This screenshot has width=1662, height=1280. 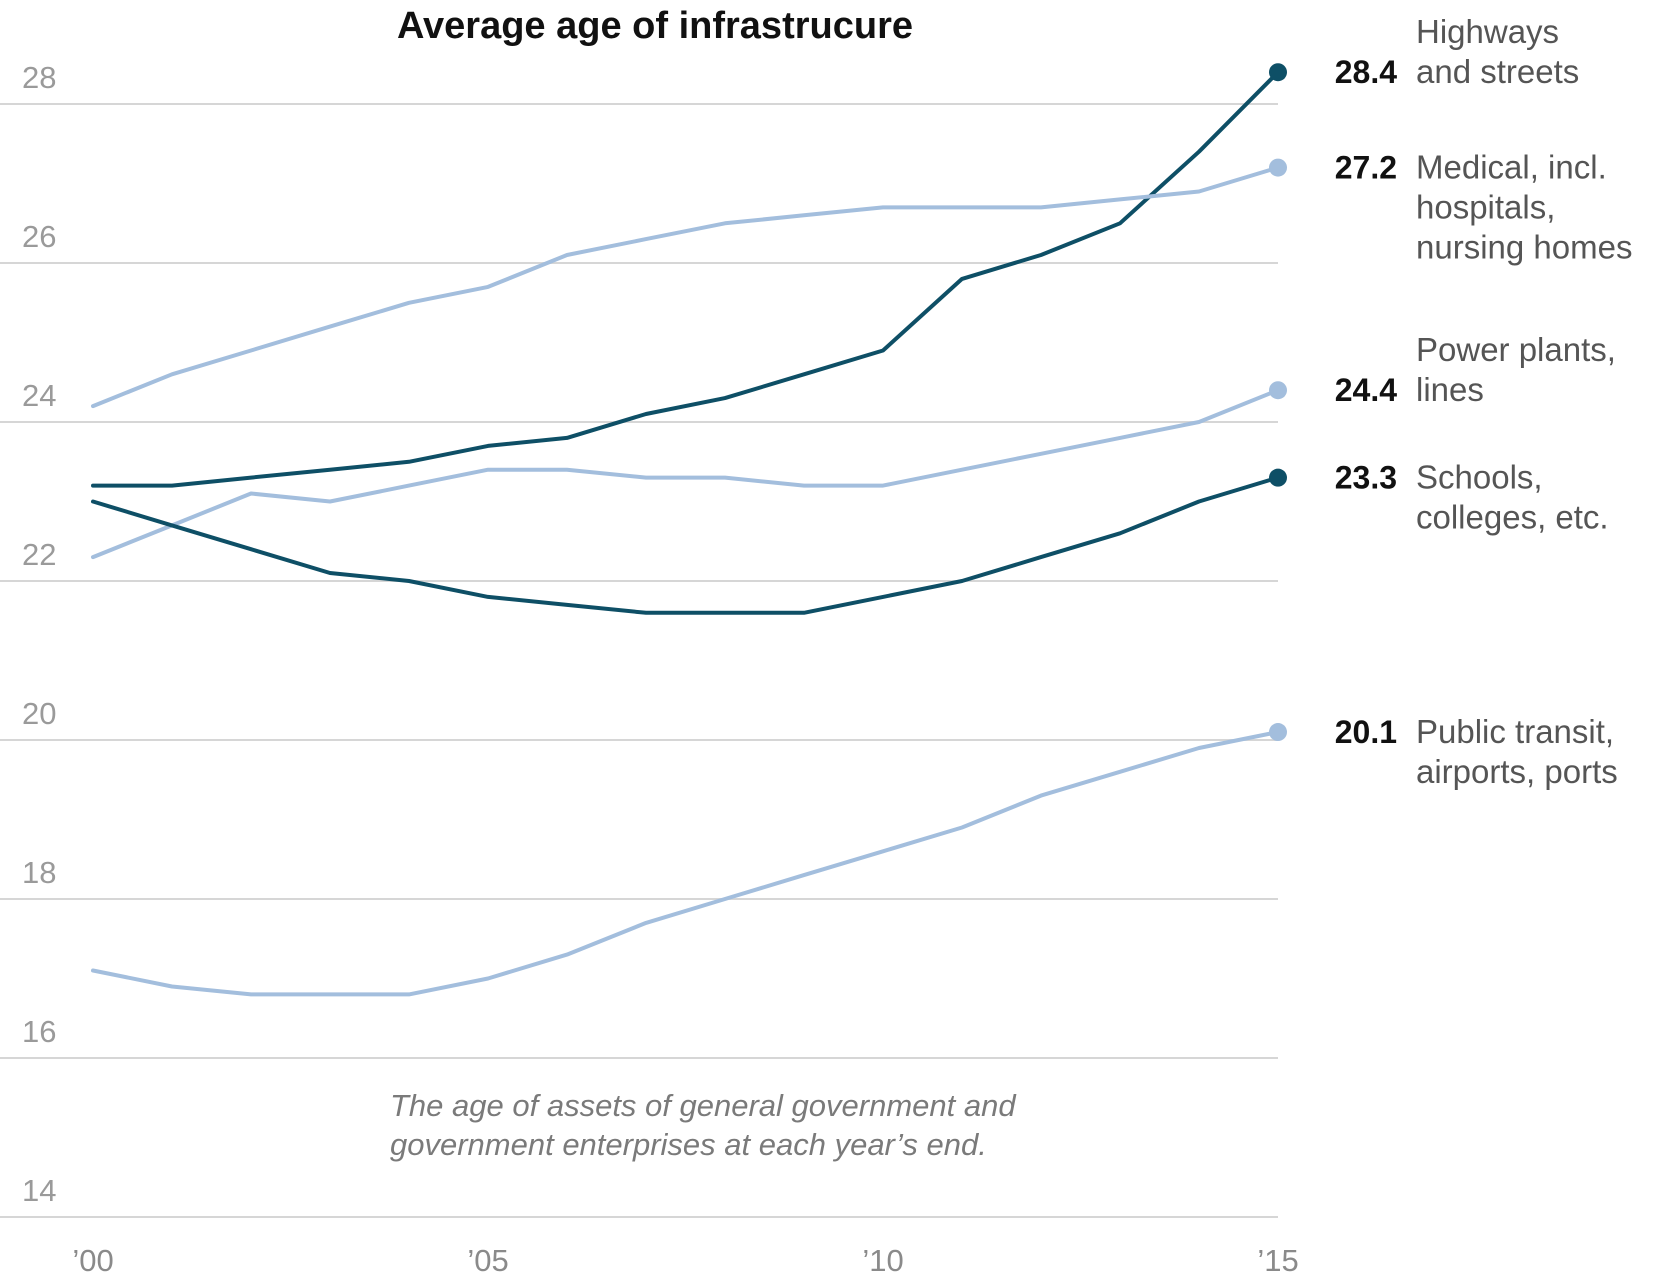 I want to click on y-tick-label: 14, so click(x=39, y=1190).